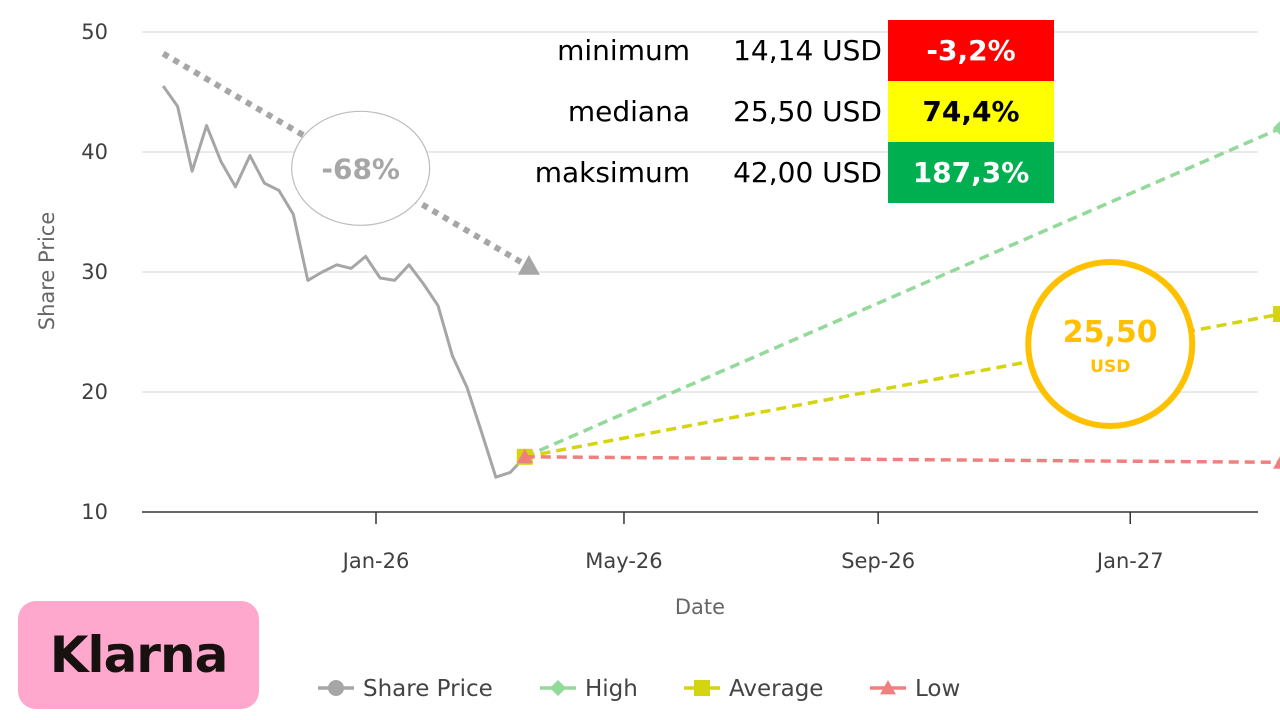 This screenshot has width=1280, height=720. What do you see at coordinates (902, 460) in the screenshot?
I see `series-line-low` at bounding box center [902, 460].